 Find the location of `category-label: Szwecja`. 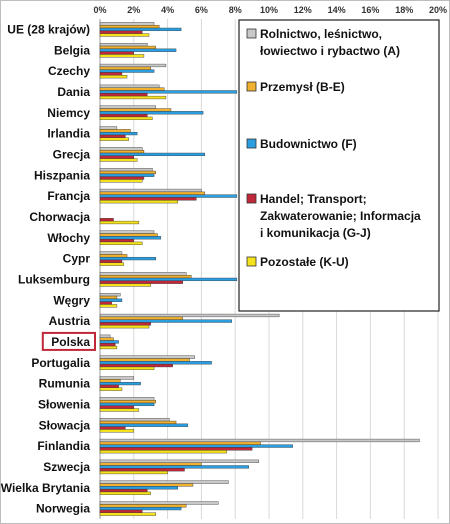

category-label: Szwecja is located at coordinates (66, 467).